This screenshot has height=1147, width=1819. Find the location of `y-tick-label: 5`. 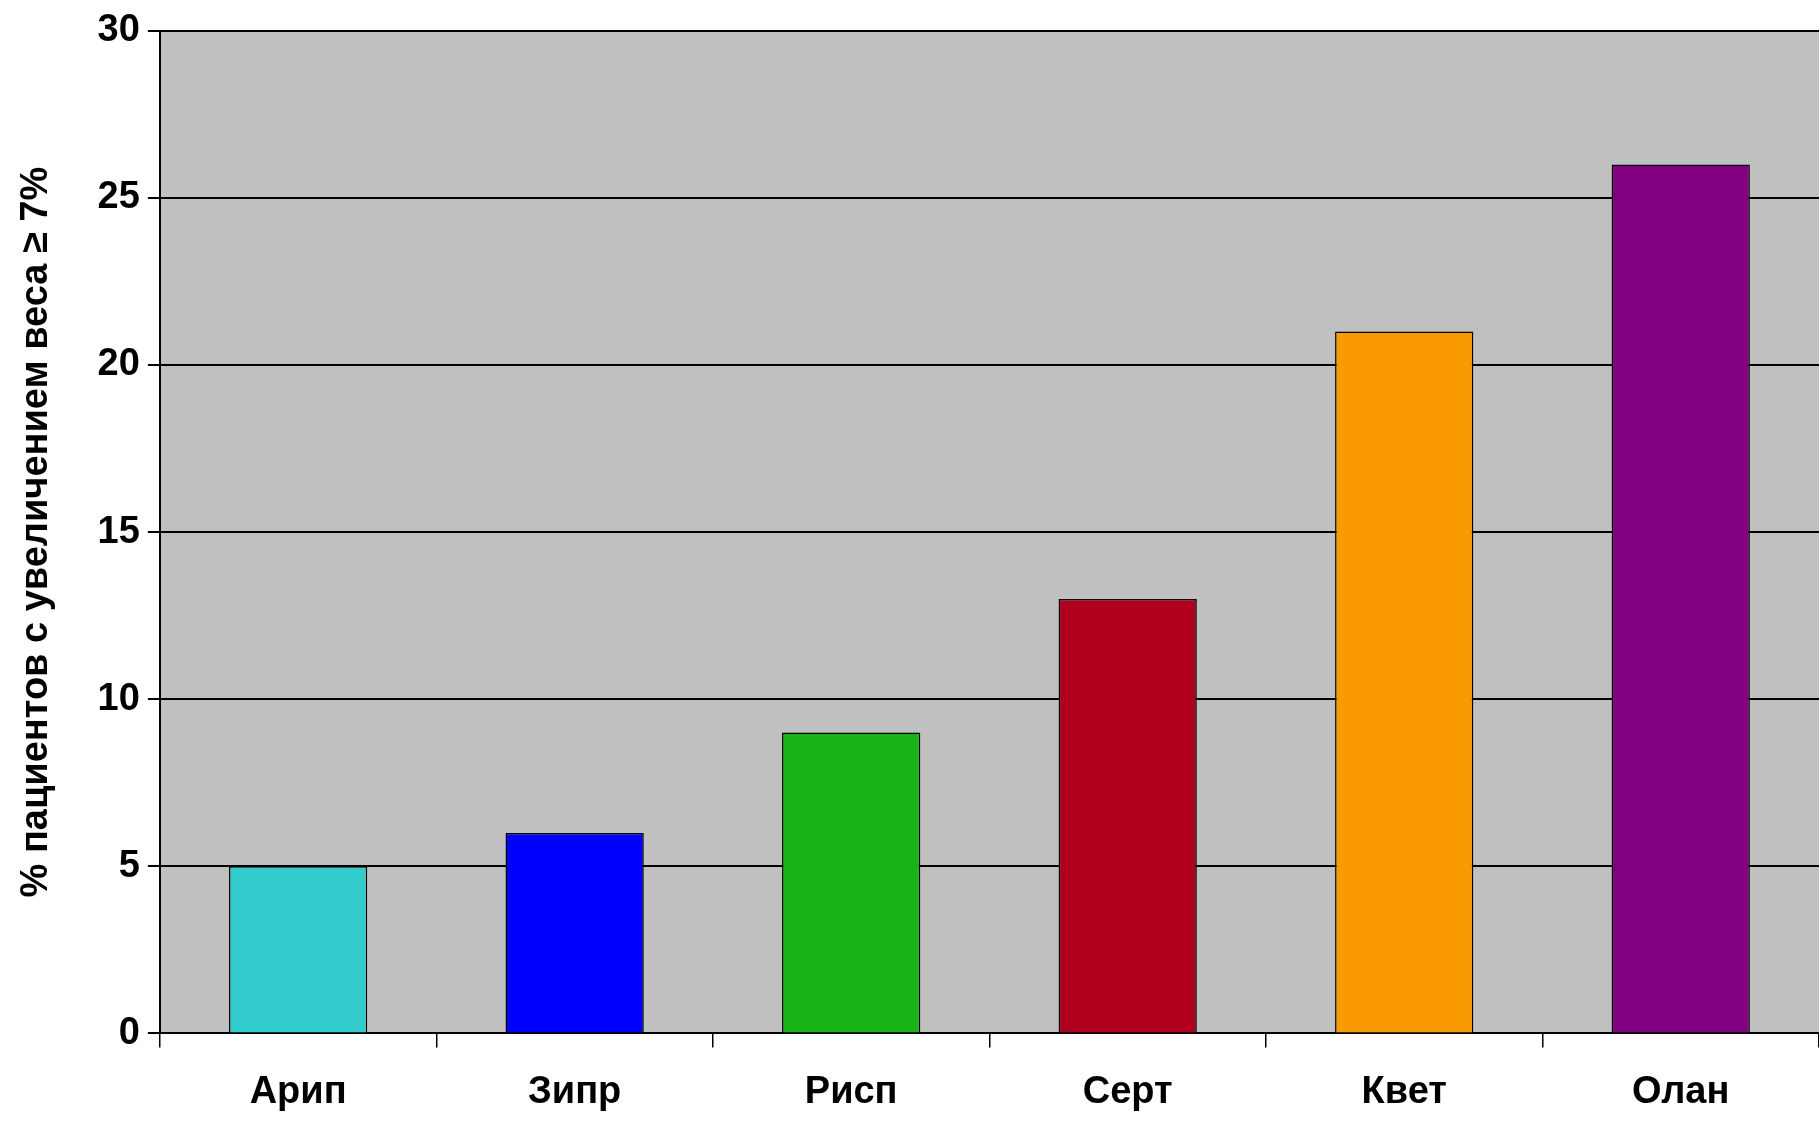

y-tick-label: 5 is located at coordinates (129, 863).